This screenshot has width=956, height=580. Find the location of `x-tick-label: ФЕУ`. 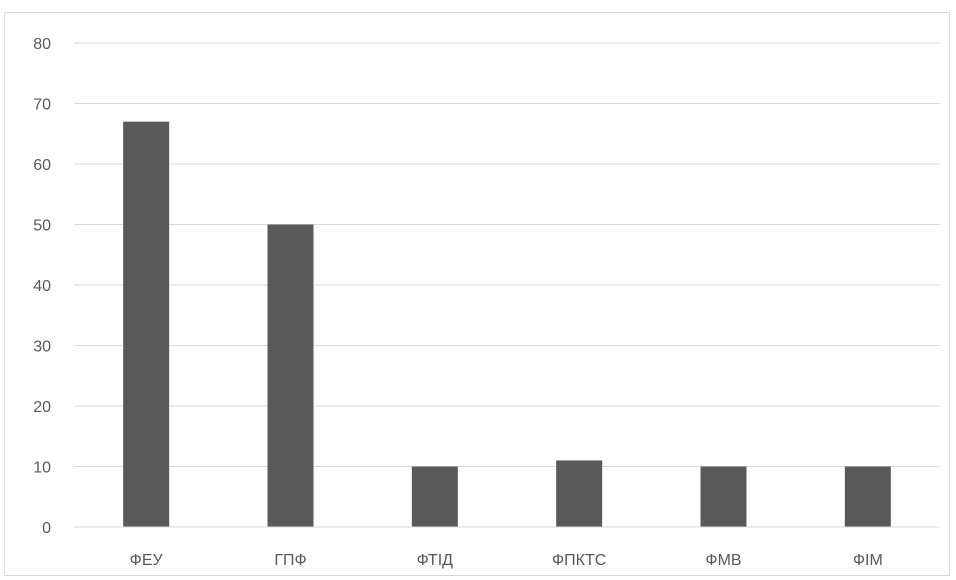

x-tick-label: ФЕУ is located at coordinates (147, 560).